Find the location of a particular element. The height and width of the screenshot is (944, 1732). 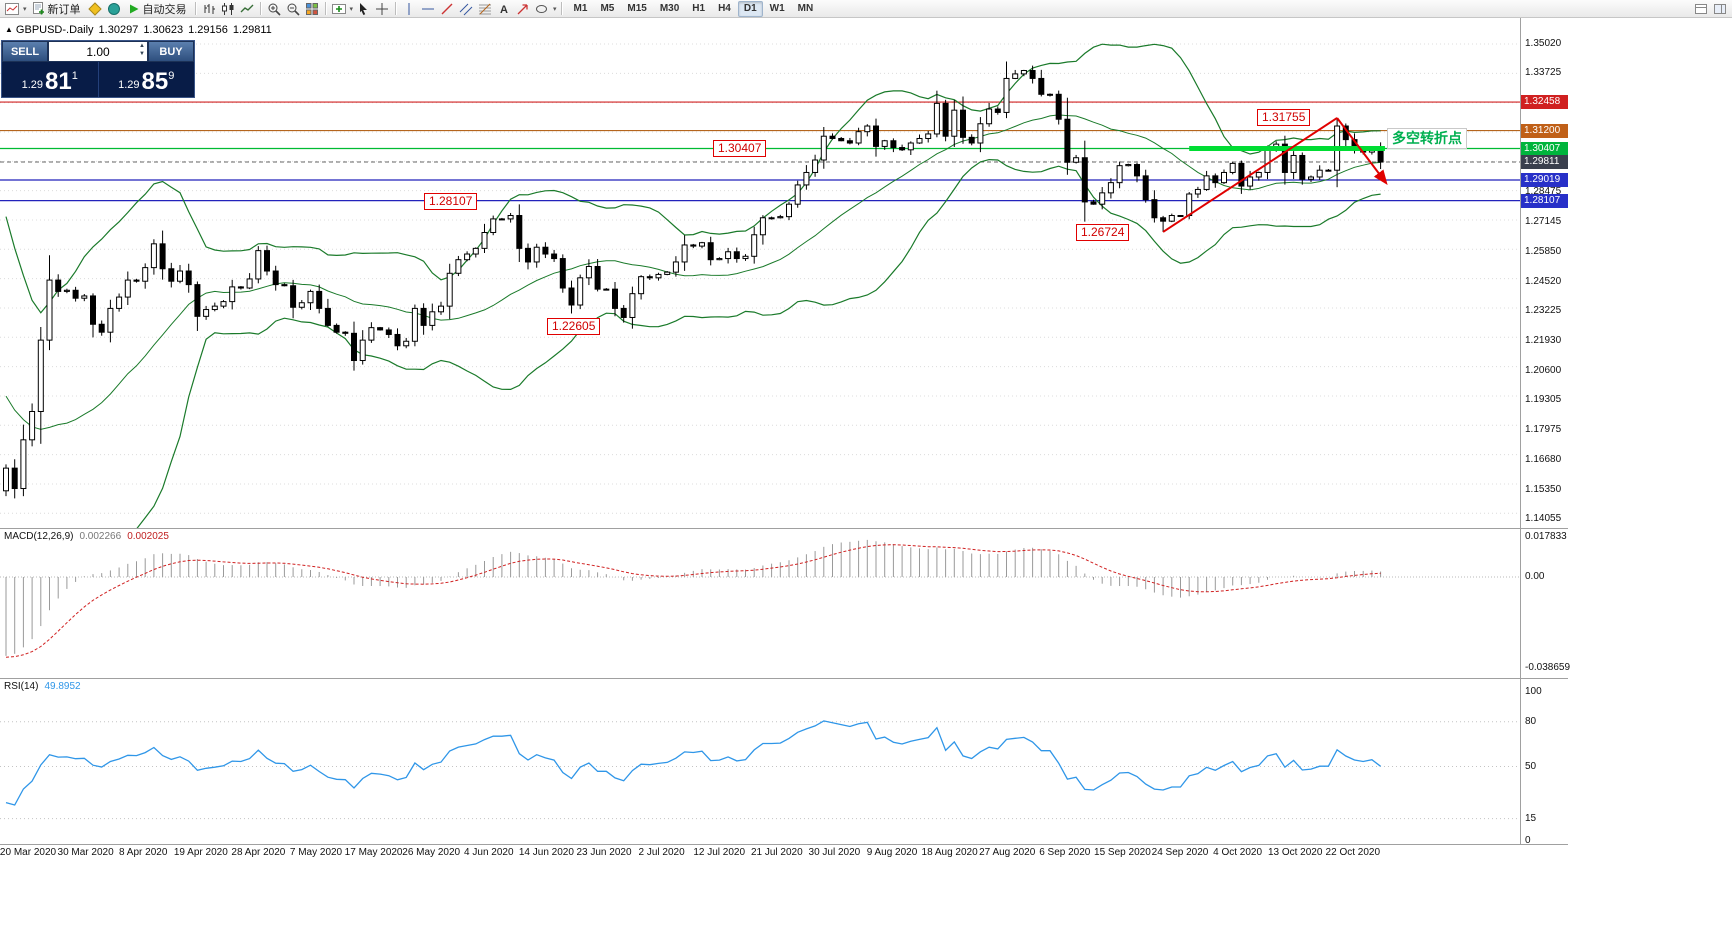

rsi-panel-label: RSI(14) 49.8952 is located at coordinates (42, 686).